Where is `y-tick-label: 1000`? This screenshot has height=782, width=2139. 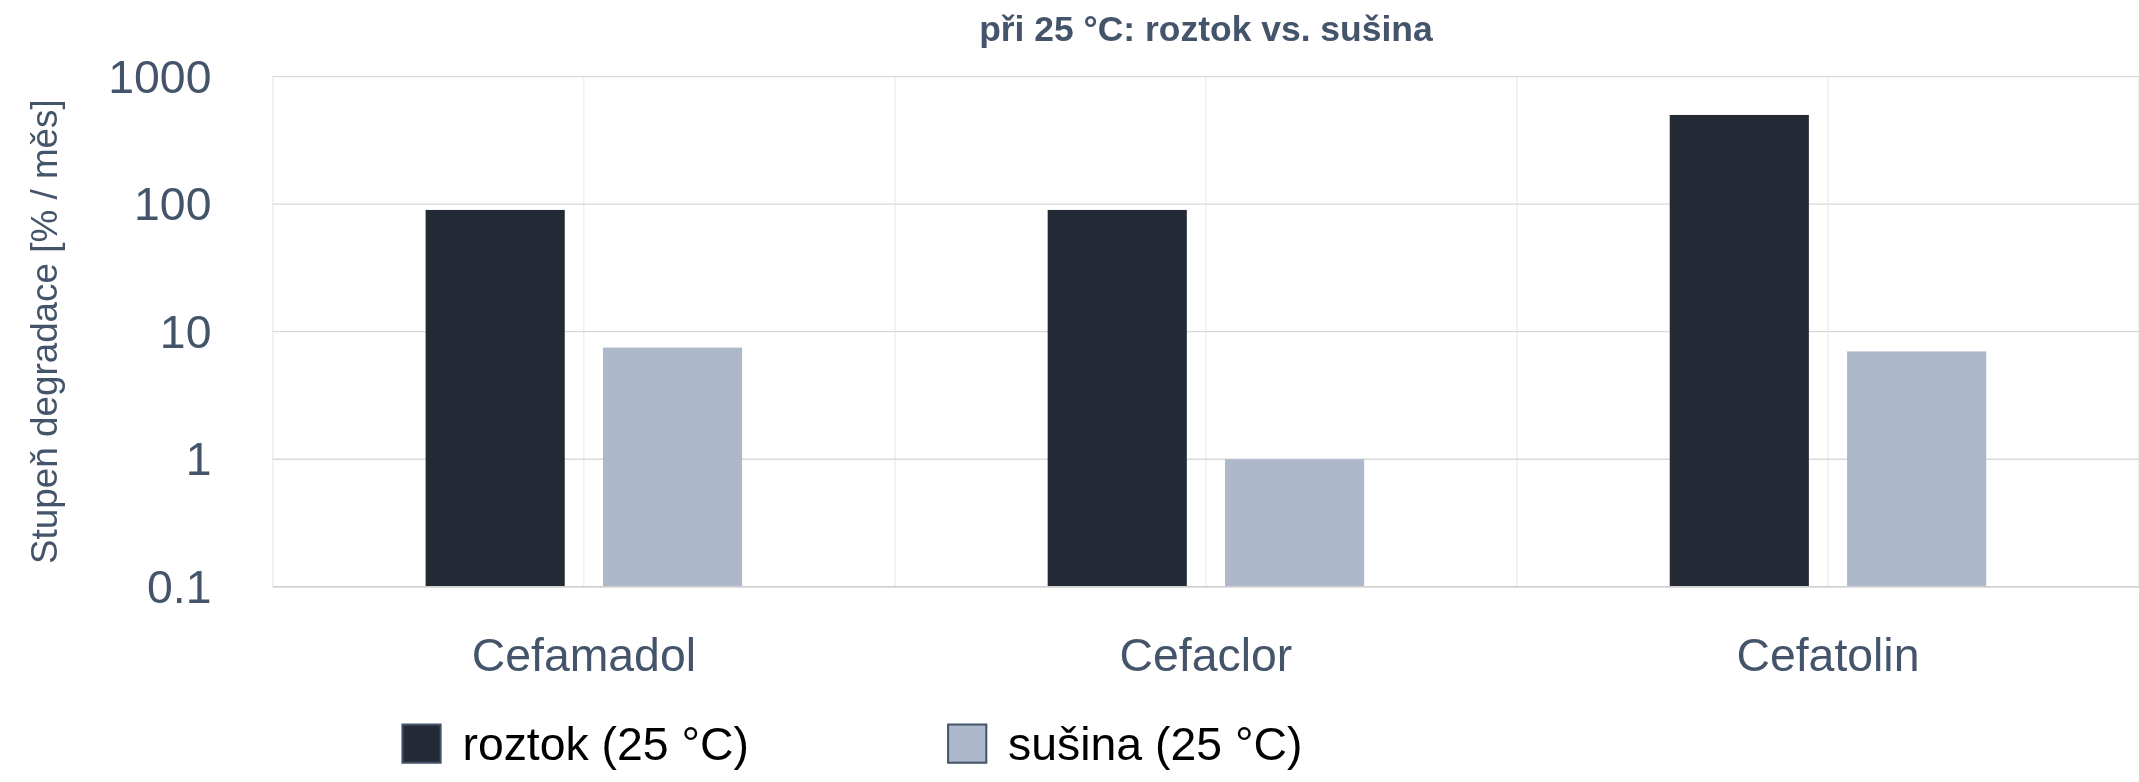
y-tick-label: 1000 is located at coordinates (160, 76).